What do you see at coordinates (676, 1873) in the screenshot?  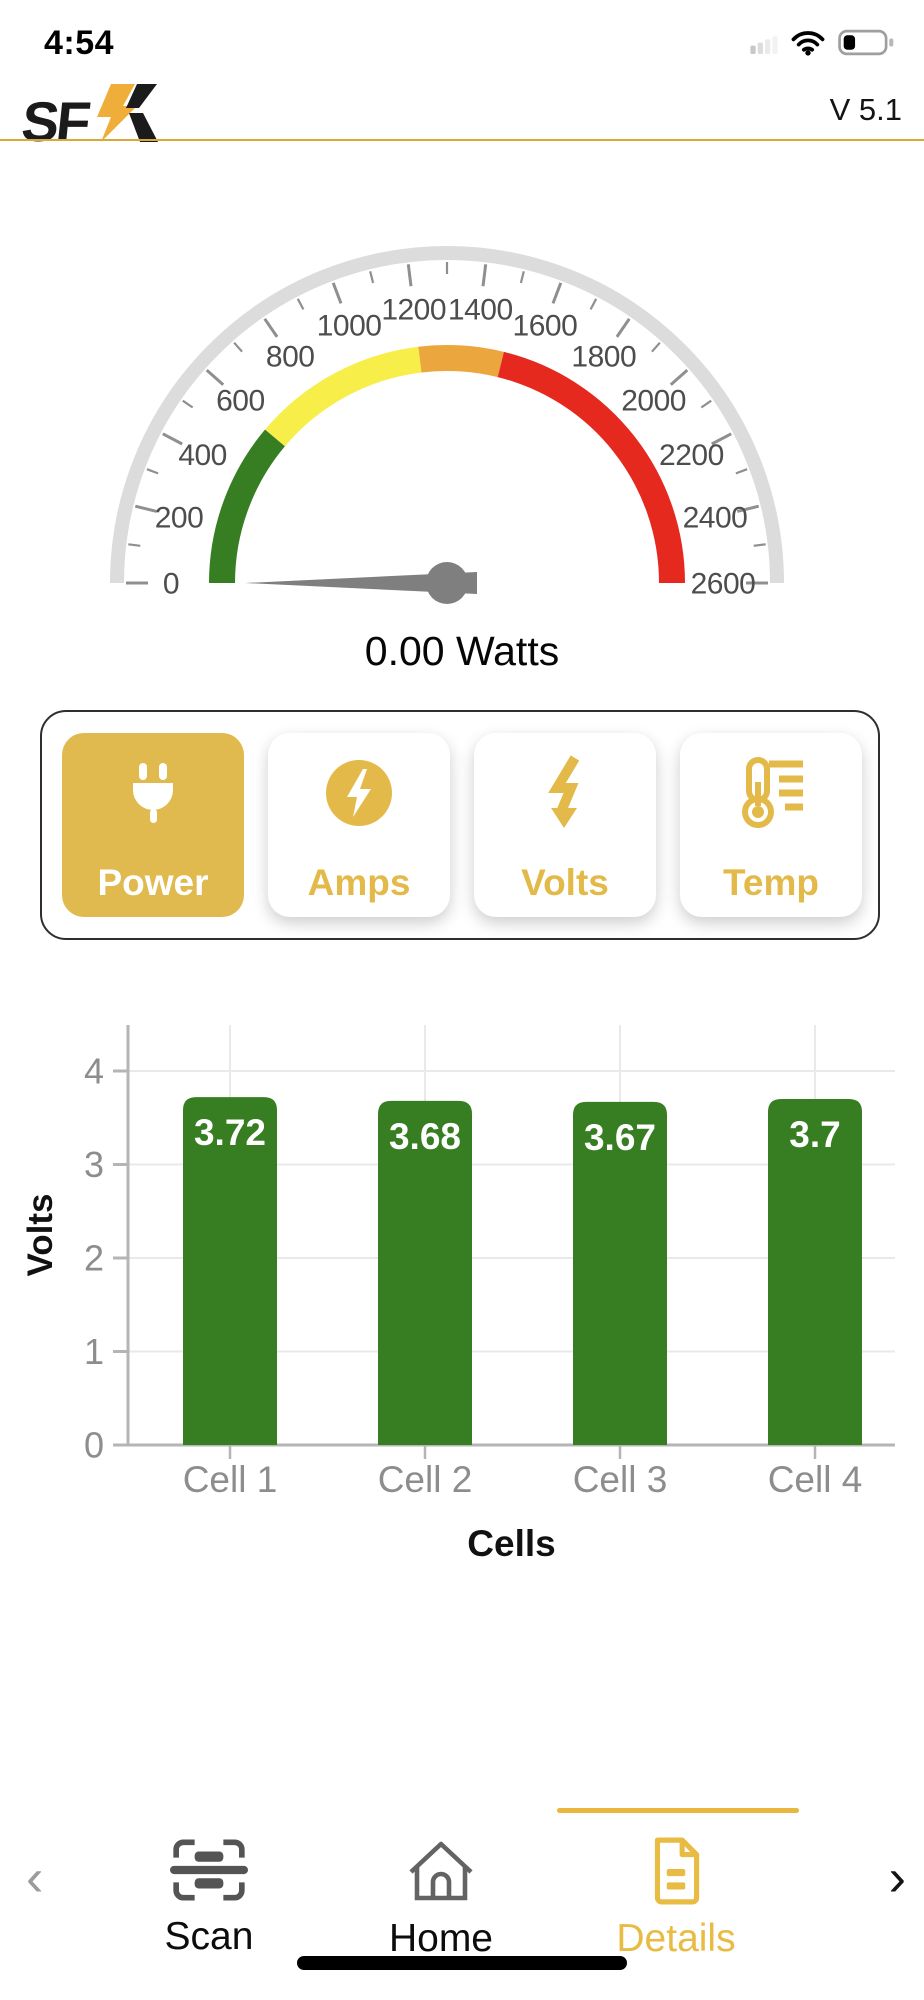 I see `document-icon` at bounding box center [676, 1873].